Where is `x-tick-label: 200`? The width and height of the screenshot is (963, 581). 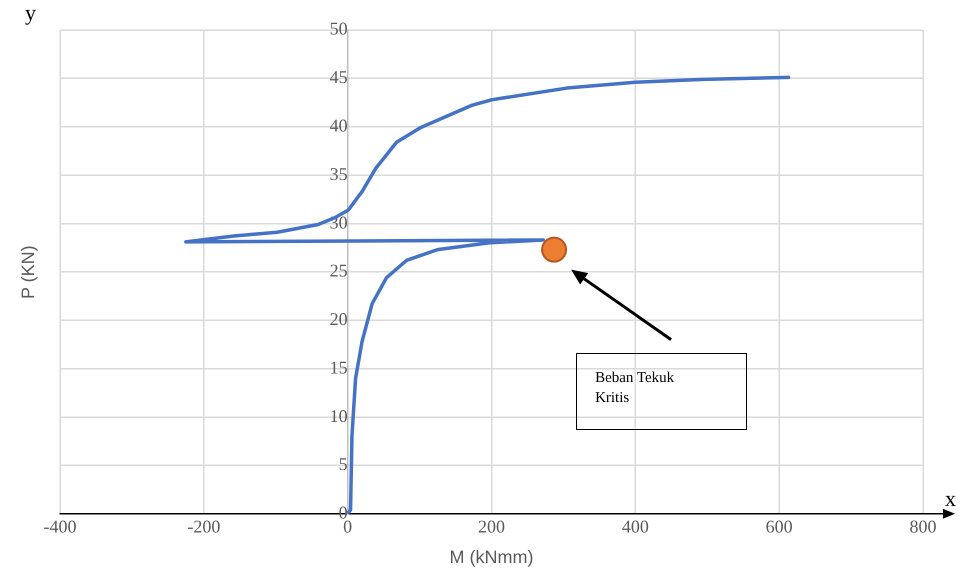
x-tick-label: 200 is located at coordinates (491, 526).